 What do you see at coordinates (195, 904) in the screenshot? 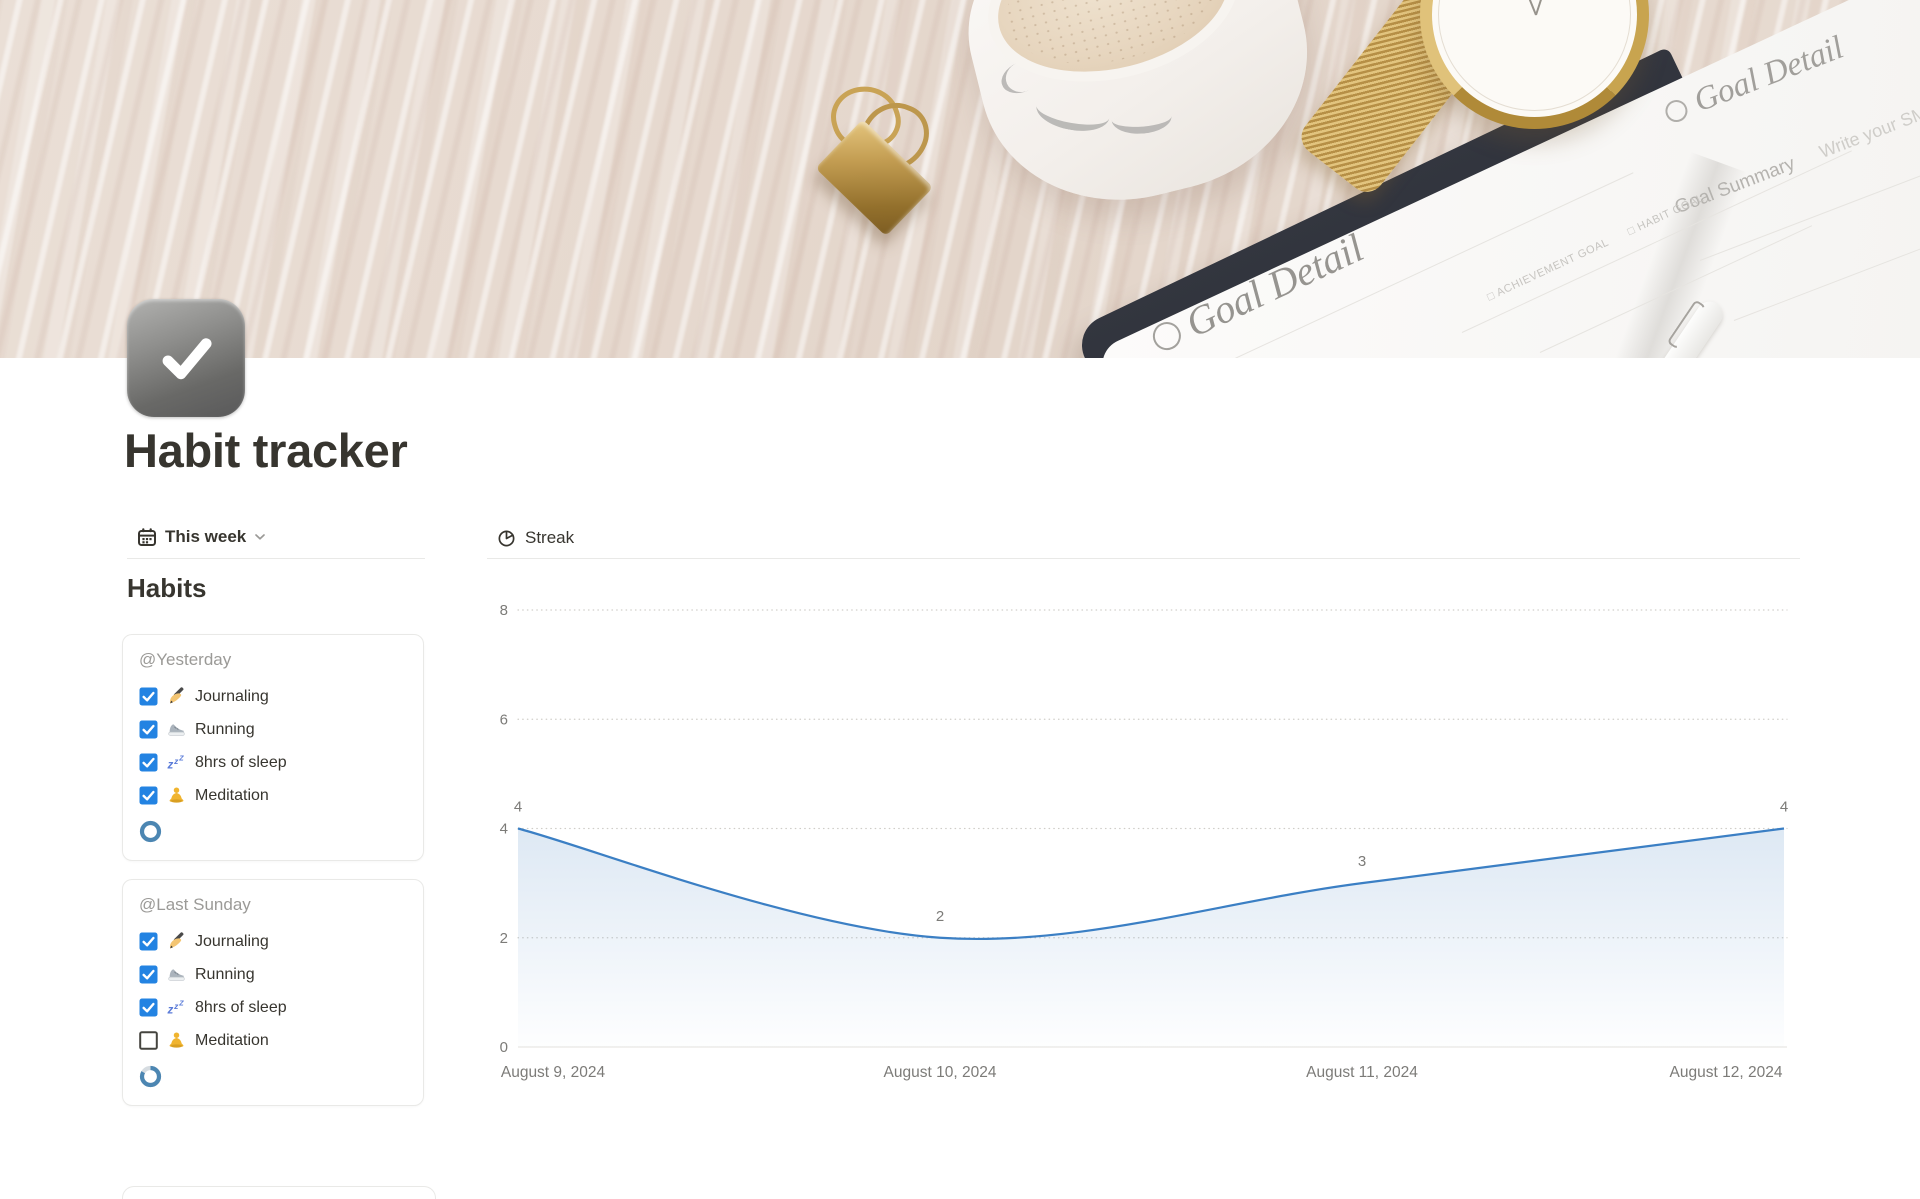
I see `date-mention: @Last Sunday` at bounding box center [195, 904].